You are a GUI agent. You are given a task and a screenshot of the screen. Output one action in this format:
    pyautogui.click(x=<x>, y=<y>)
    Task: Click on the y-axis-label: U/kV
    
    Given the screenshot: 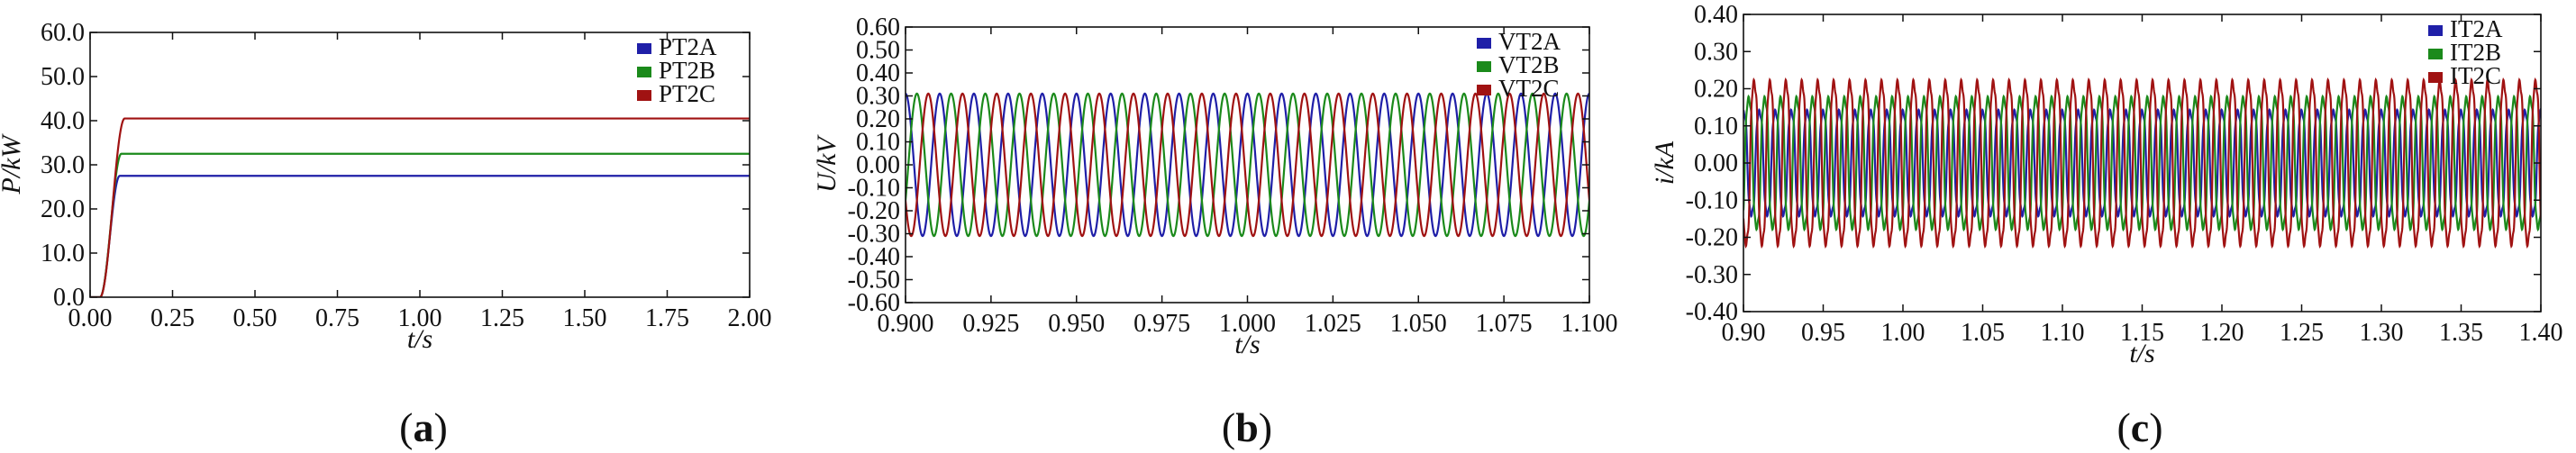 What is the action you would take?
    pyautogui.click(x=827, y=163)
    